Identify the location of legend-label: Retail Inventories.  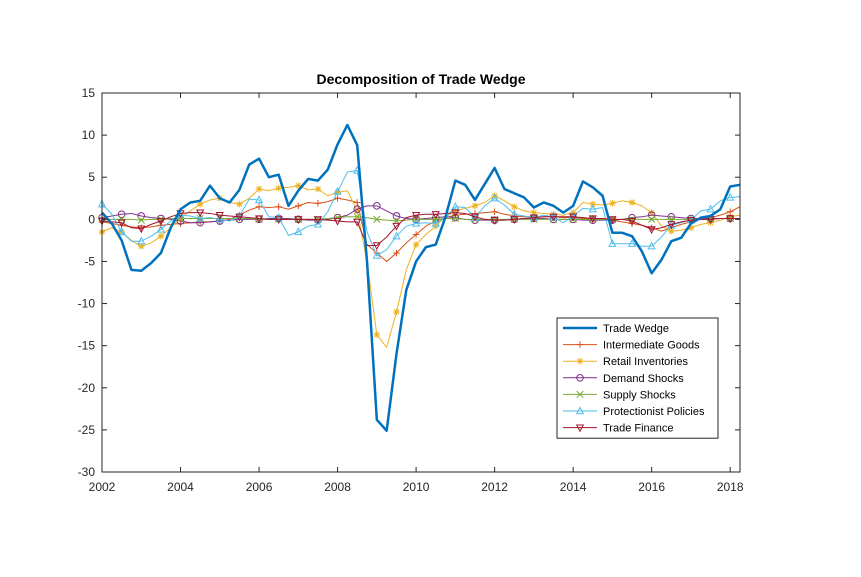
(645, 362).